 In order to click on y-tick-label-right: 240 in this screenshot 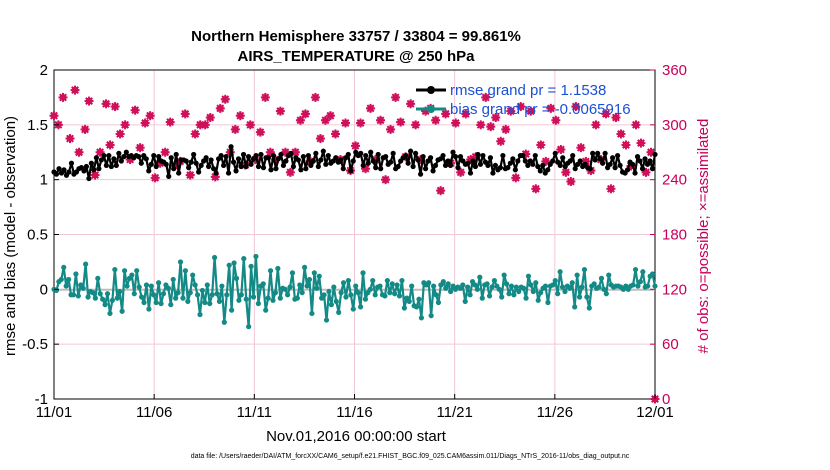, I will do `click(674, 180)`.